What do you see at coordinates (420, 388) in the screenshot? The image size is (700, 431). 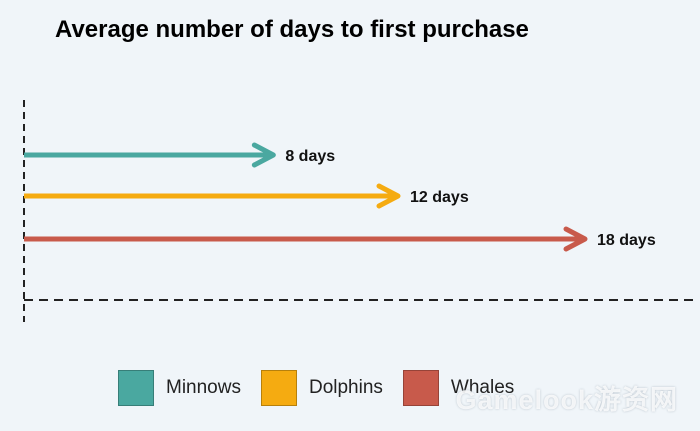 I see `legend-swatch-whales` at bounding box center [420, 388].